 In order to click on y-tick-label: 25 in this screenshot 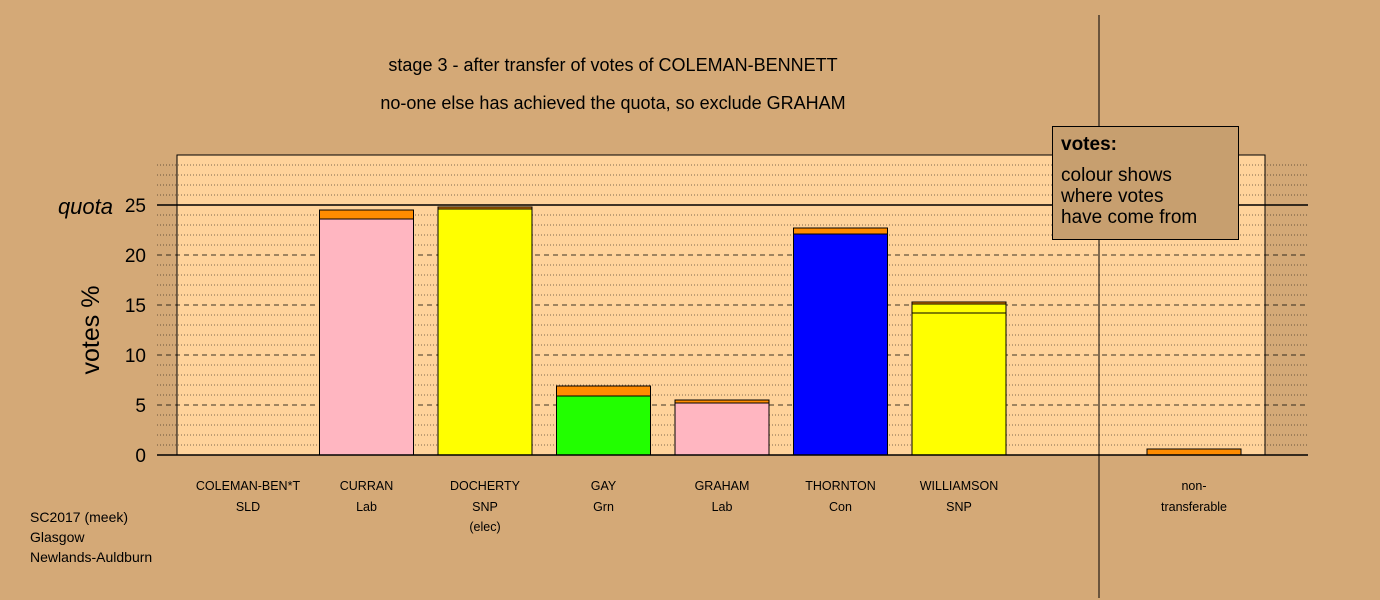, I will do `click(135, 206)`.